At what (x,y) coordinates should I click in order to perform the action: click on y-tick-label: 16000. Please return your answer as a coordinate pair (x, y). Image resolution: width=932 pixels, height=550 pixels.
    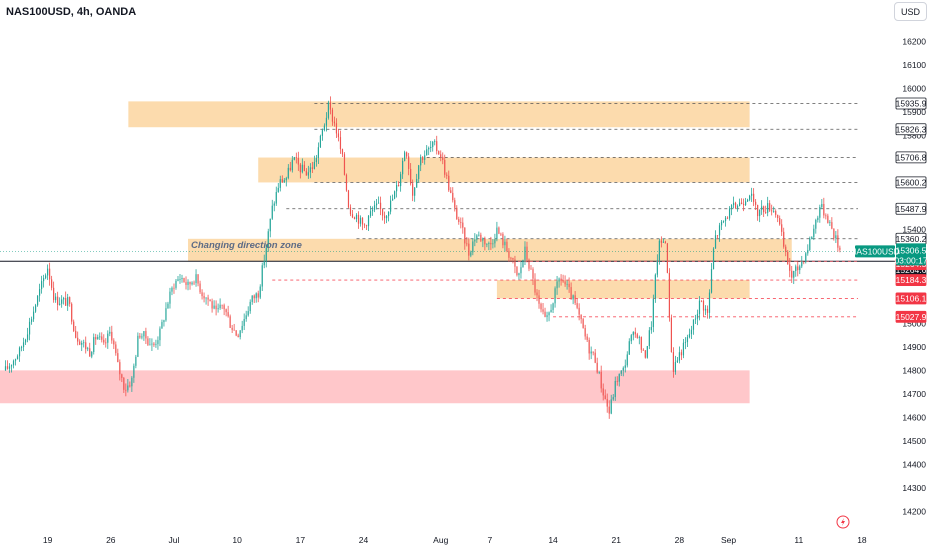
    Looking at the image, I should click on (914, 88).